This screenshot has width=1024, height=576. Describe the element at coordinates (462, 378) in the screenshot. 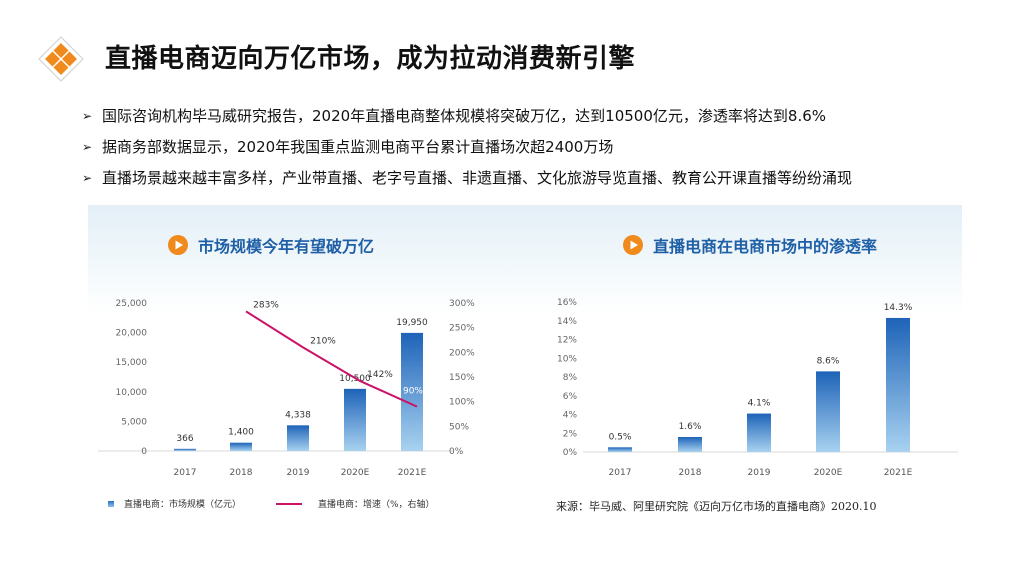

I see `y-tick-label-right: 150%` at that location.